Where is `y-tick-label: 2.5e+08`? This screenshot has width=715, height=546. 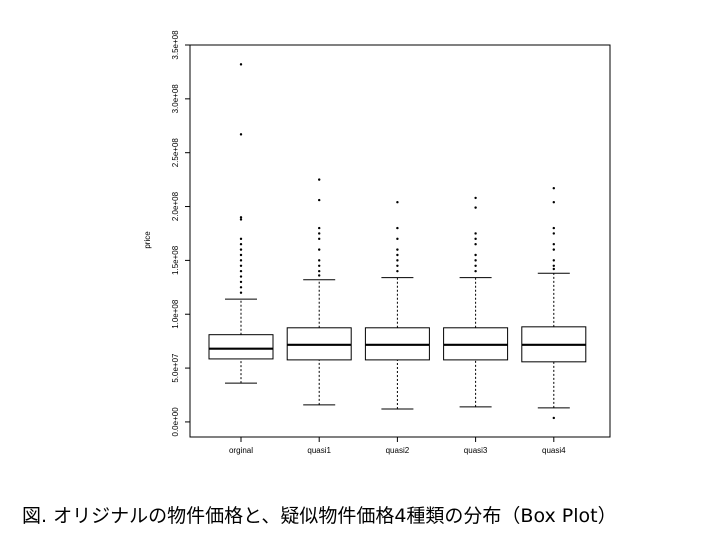
y-tick-label: 2.5e+08 is located at coordinates (175, 153).